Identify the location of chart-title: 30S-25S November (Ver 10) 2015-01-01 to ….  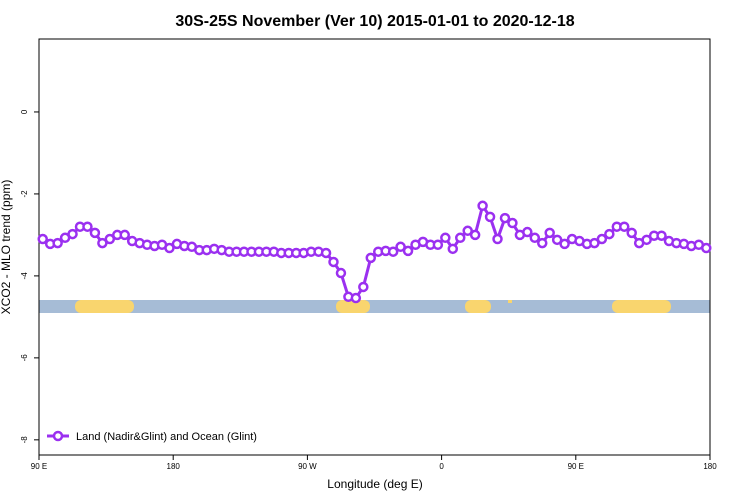
(374, 21).